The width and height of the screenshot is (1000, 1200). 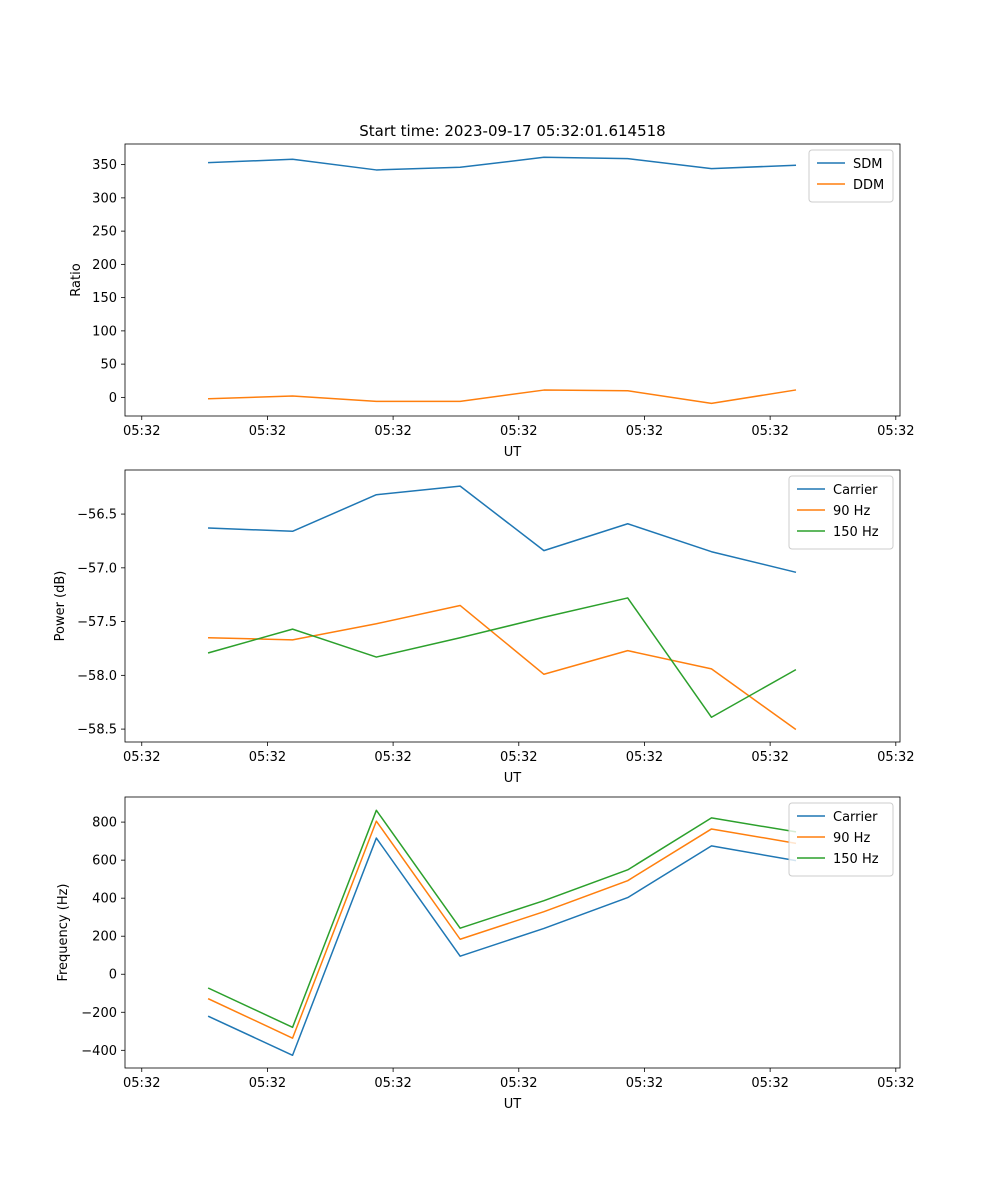 What do you see at coordinates (97, 730) in the screenshot?
I see `power-y-tick-label: −58.5` at bounding box center [97, 730].